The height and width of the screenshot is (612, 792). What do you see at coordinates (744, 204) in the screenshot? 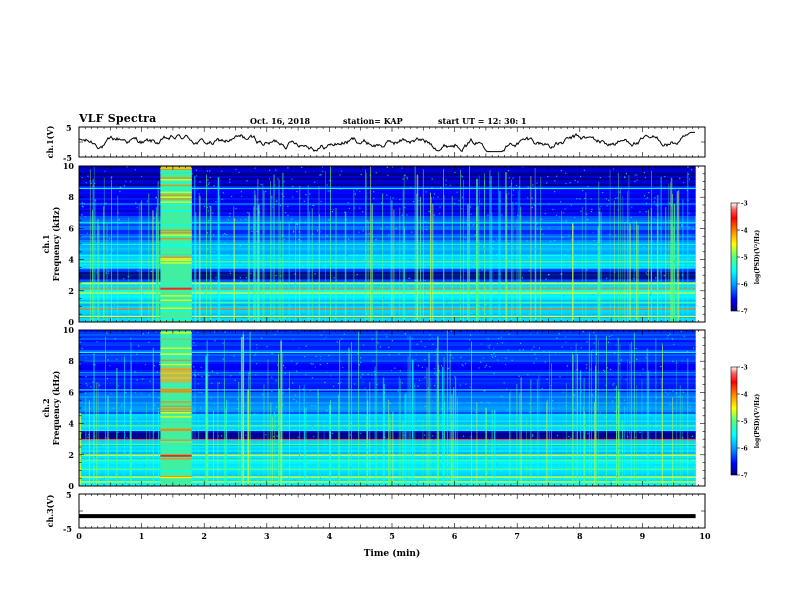
I see `ch1-spectrogram-colorbar-tick--3: -3` at bounding box center [744, 204].